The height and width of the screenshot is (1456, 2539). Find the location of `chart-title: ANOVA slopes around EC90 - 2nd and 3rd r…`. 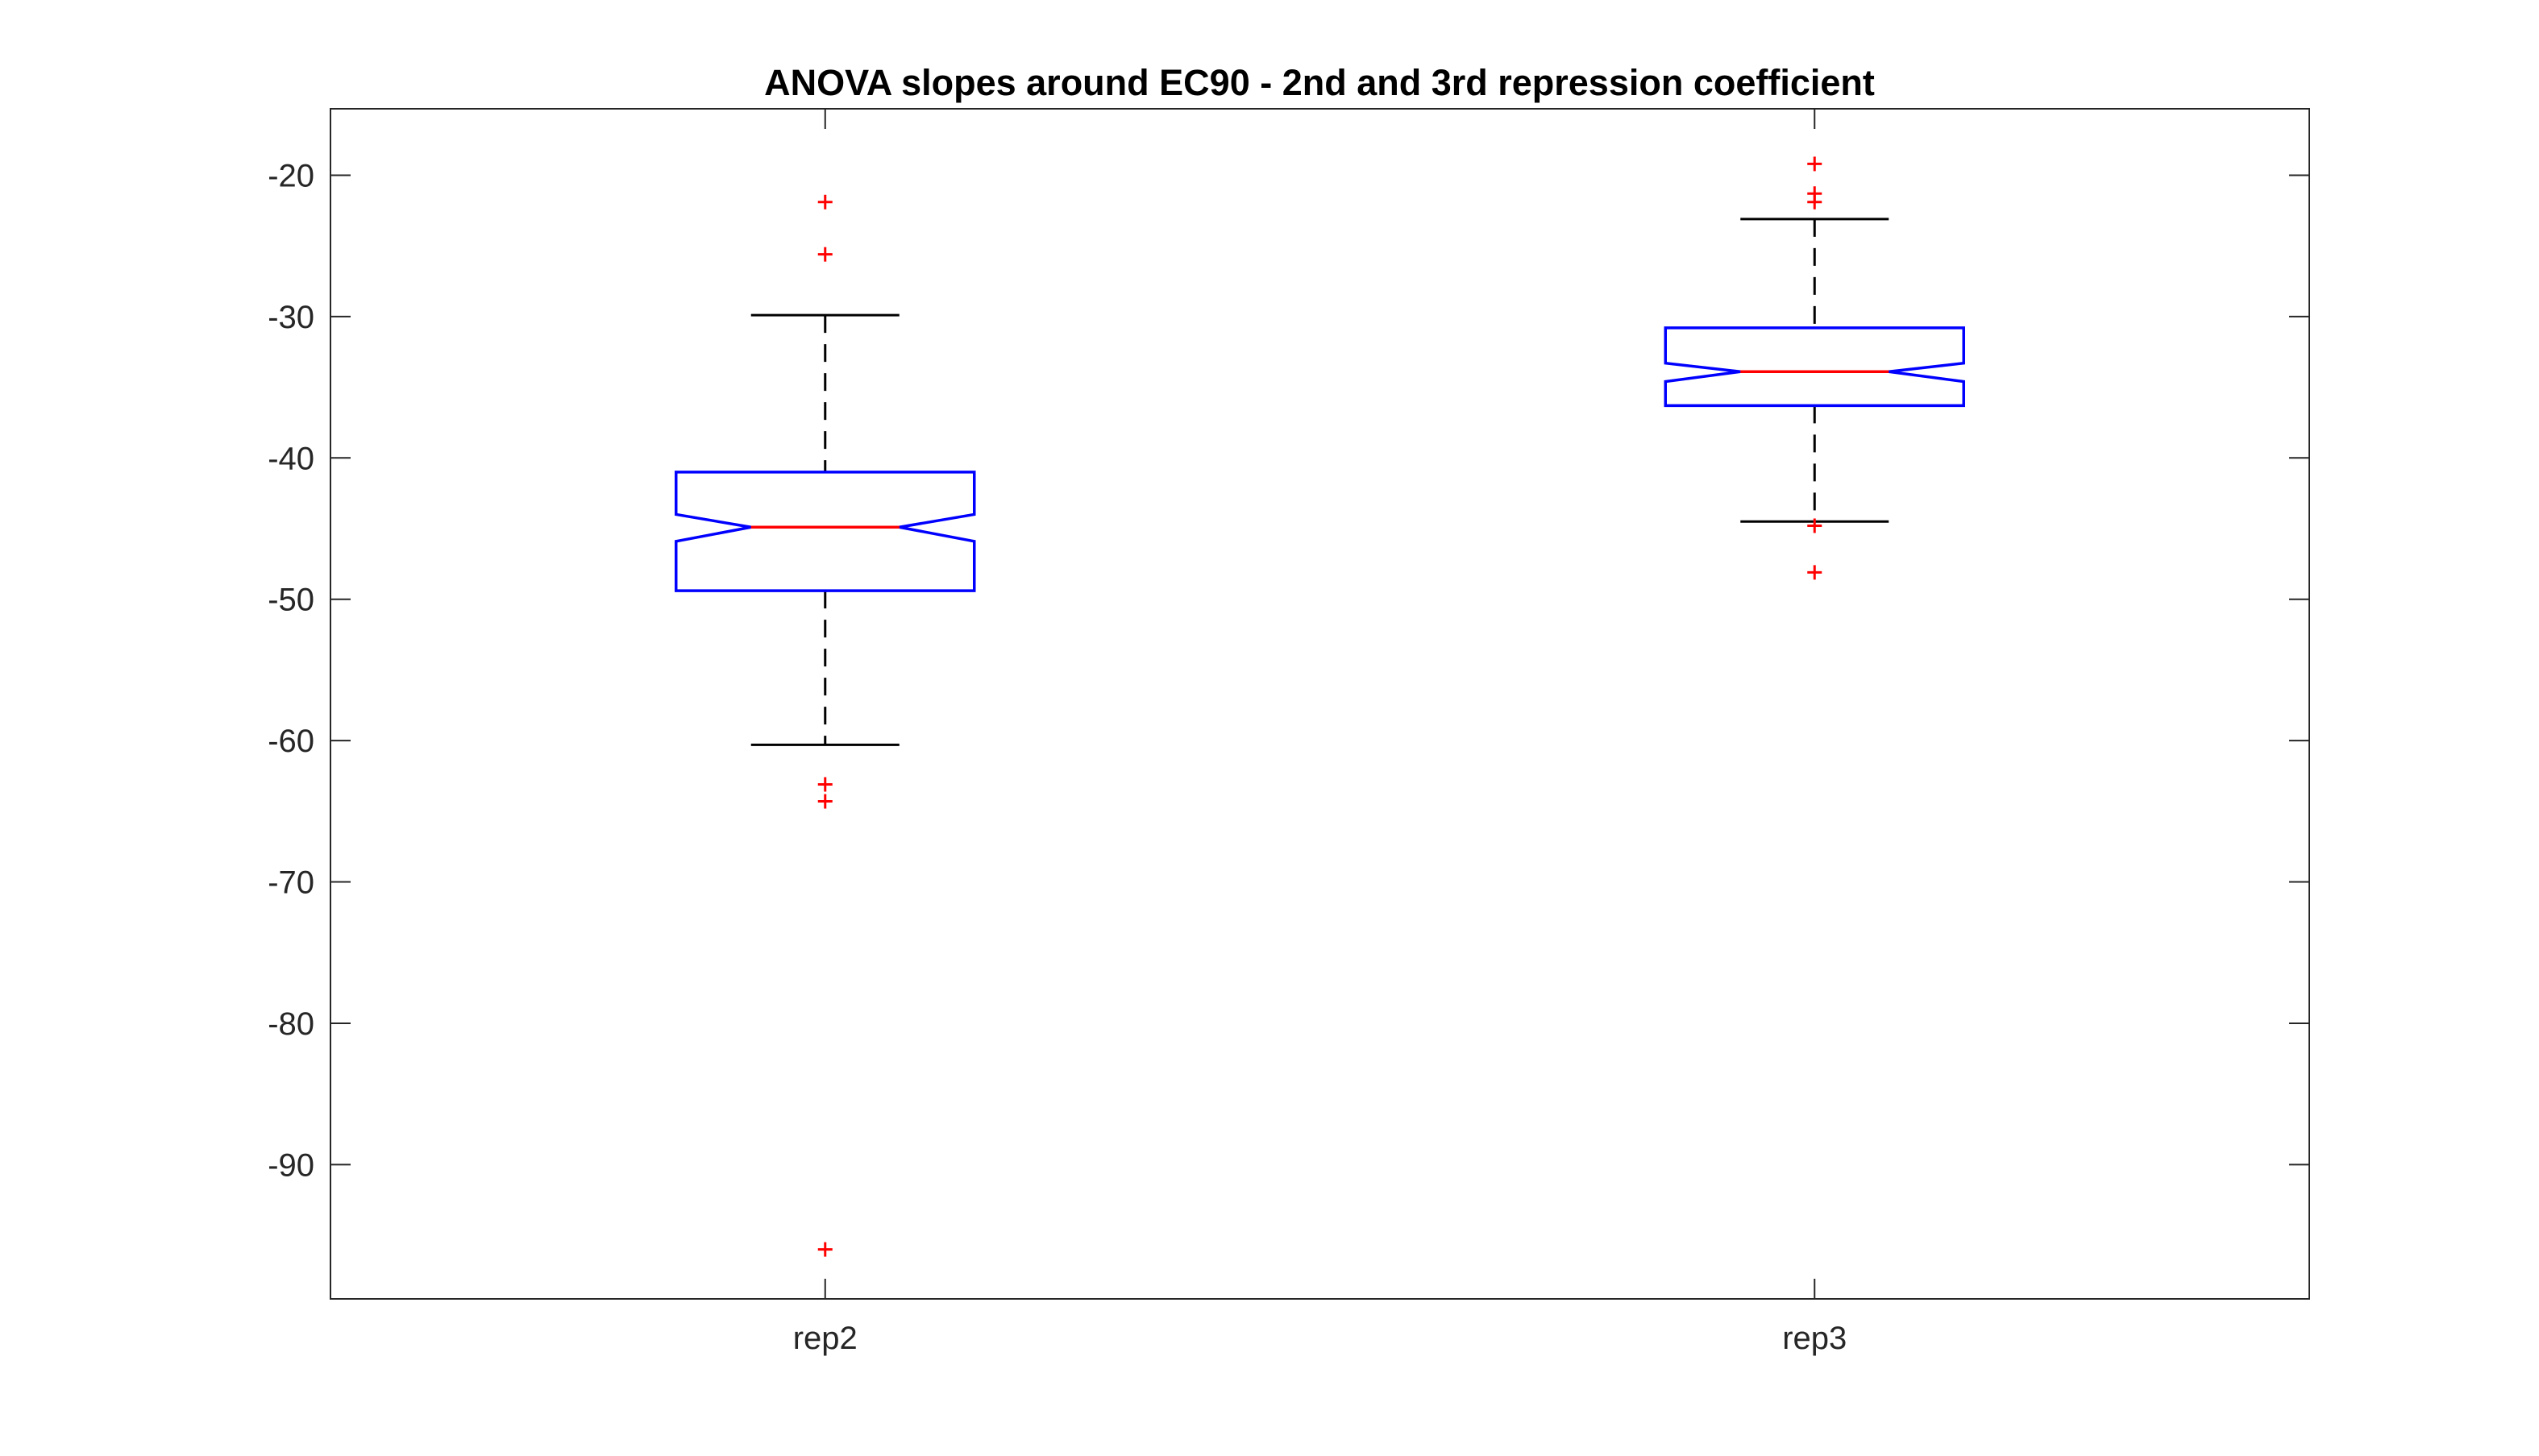

chart-title: ANOVA slopes around EC90 - 2nd and 3rd r… is located at coordinates (1319, 82).